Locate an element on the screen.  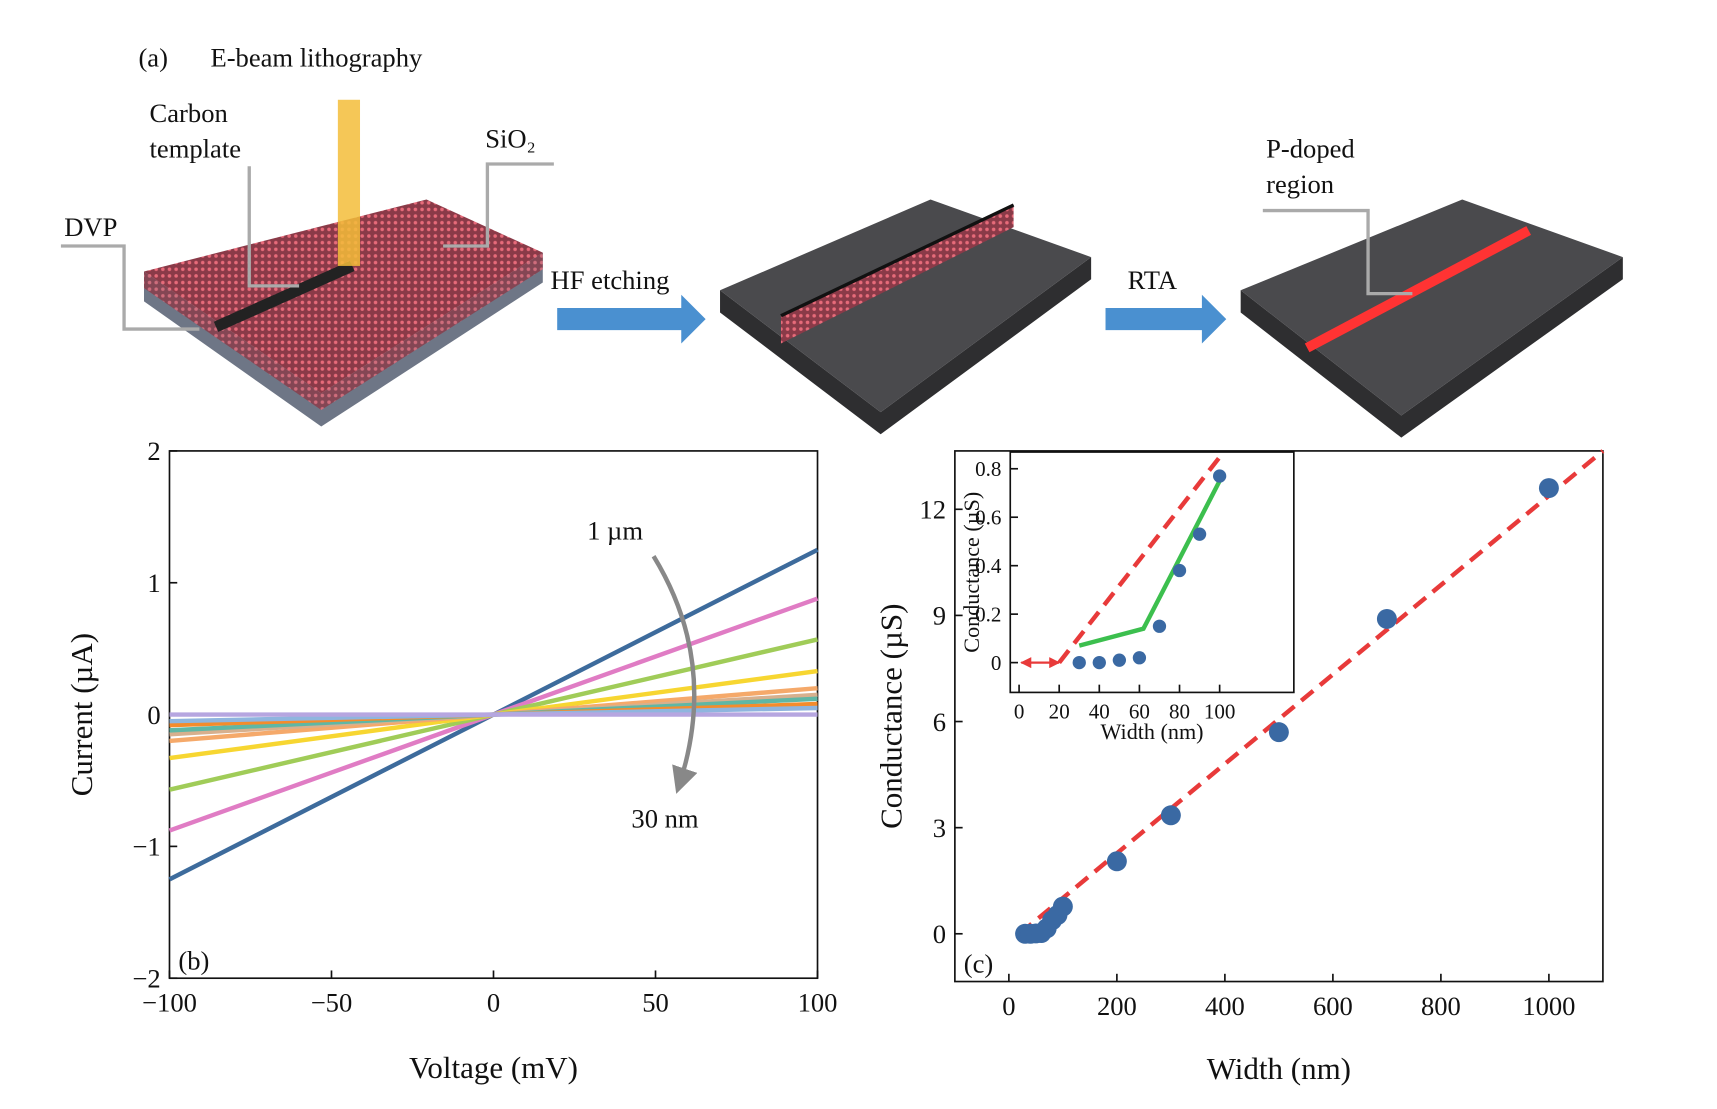
x-tick-label: 20 is located at coordinates (1059, 712).